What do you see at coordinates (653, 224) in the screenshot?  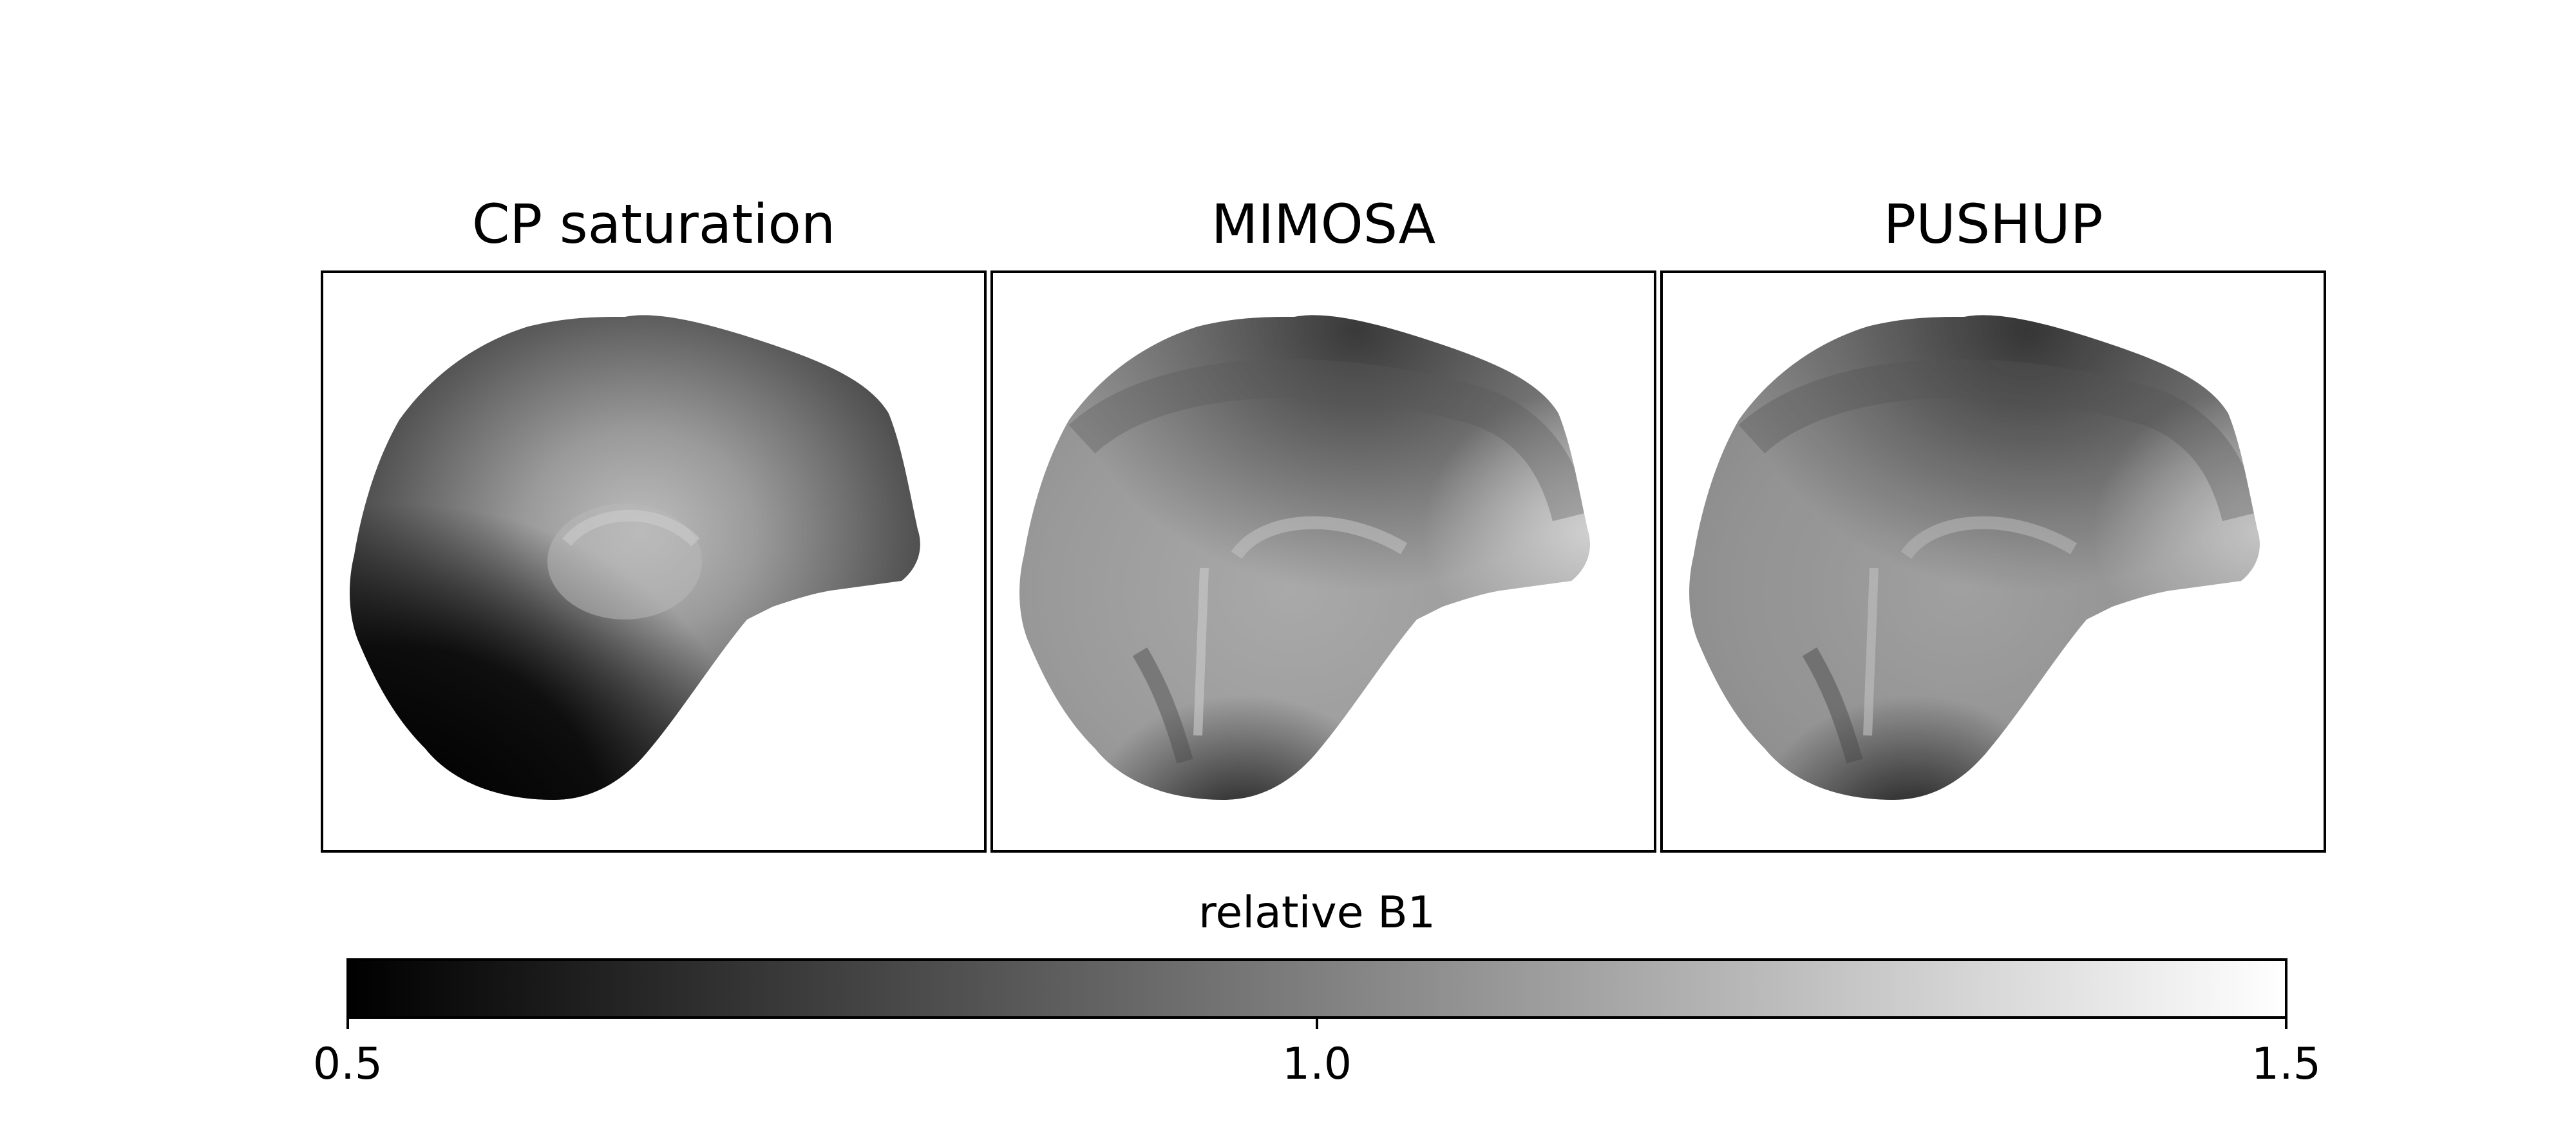 I see `panel-title: CP saturation` at bounding box center [653, 224].